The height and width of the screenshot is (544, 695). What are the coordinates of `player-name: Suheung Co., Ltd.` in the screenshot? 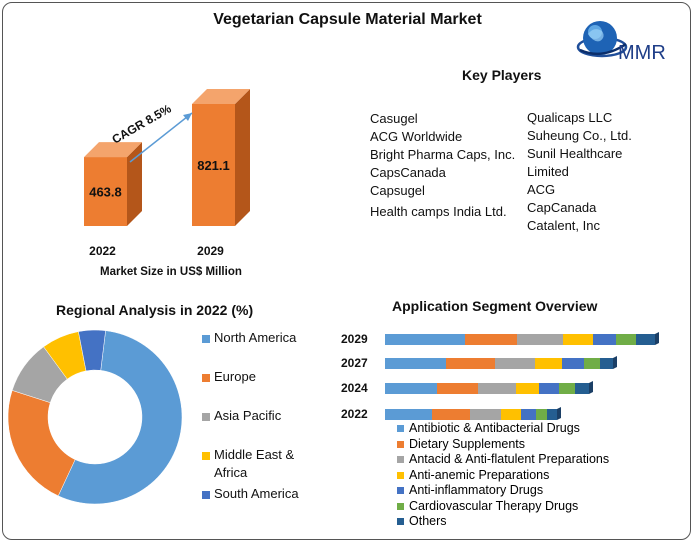 It's located at (579, 135).